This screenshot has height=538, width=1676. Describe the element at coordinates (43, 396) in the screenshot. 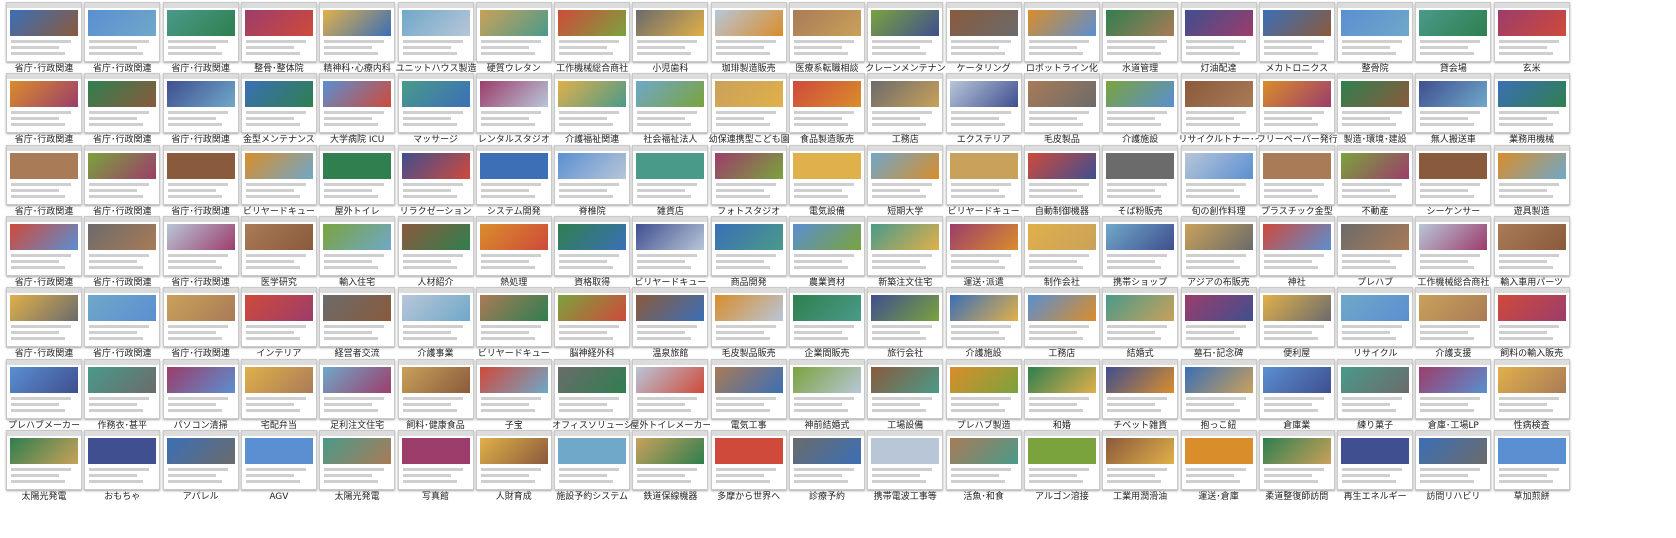

I see `portfolio-item: プレハブメーカー` at that location.